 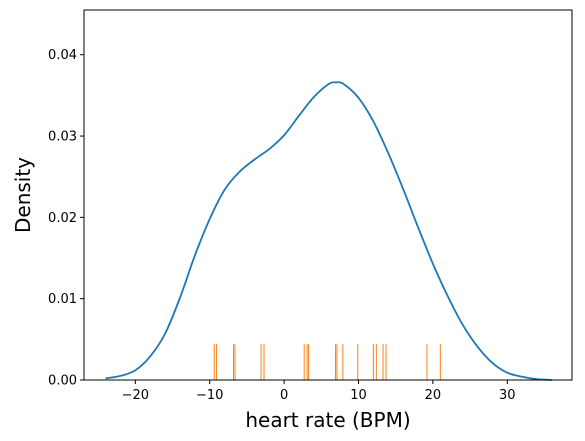 What do you see at coordinates (433, 395) in the screenshot?
I see `x-tick-label: 20` at bounding box center [433, 395].